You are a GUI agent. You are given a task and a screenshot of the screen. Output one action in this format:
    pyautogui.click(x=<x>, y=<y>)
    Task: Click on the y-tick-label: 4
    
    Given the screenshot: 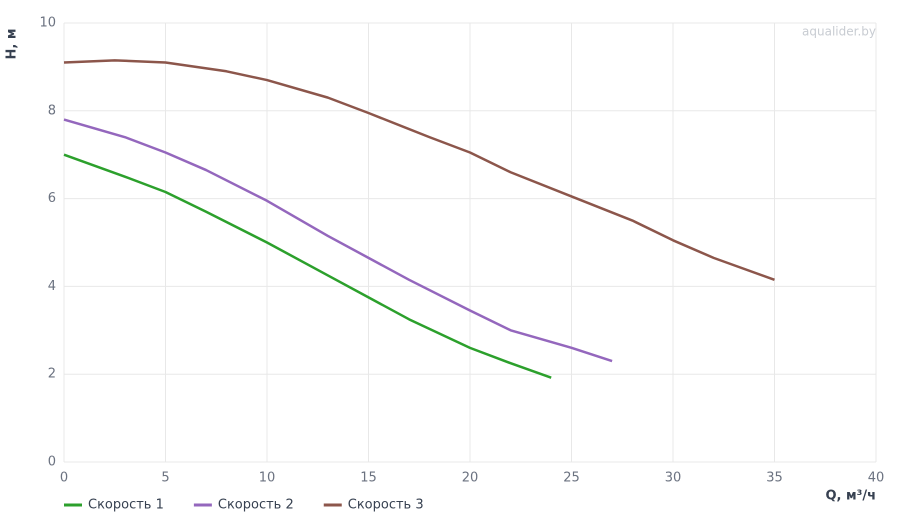 What is the action you would take?
    pyautogui.click(x=52, y=286)
    